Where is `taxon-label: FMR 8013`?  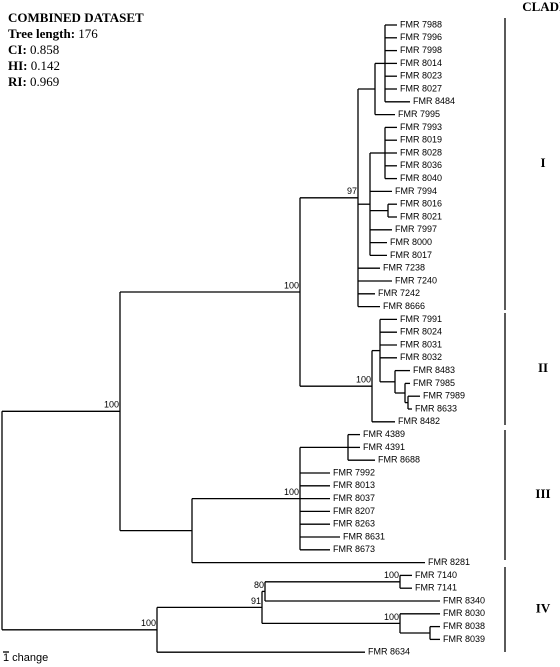 taxon-label: FMR 8013 is located at coordinates (354, 485).